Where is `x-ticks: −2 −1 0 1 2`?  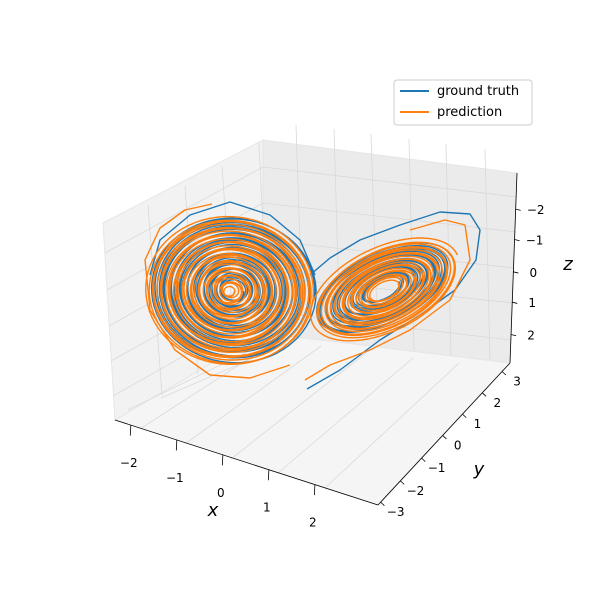
x-ticks: −2 −1 0 1 2 is located at coordinates (218, 477).